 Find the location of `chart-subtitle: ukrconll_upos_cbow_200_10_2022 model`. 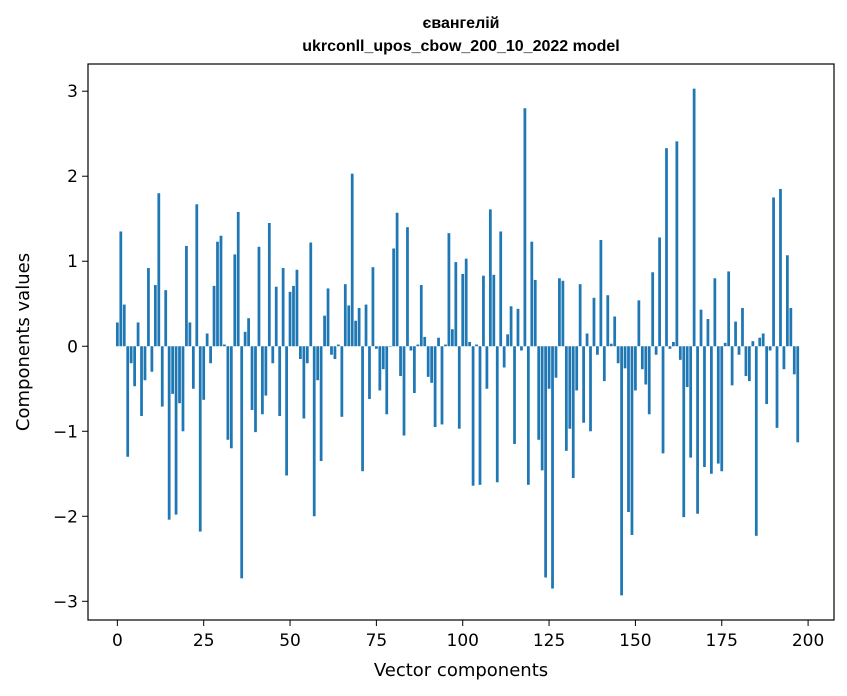

chart-subtitle: ukrconll_upos_cbow_200_10_2022 model is located at coordinates (460, 46).